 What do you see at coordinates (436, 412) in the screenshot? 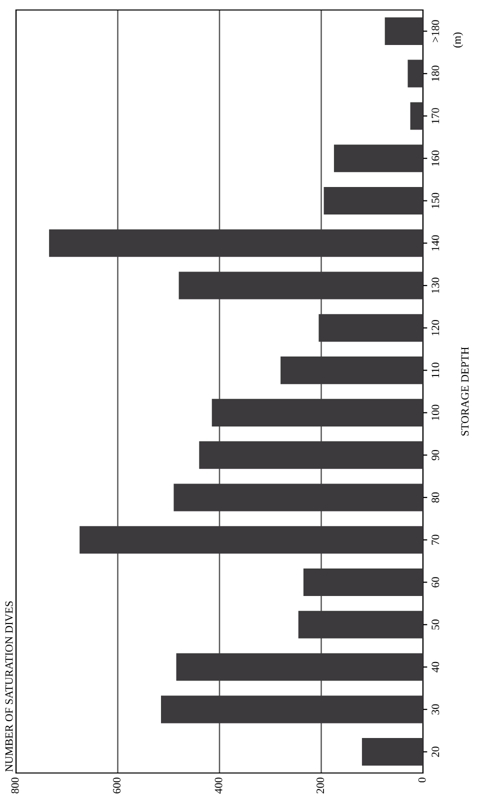
I see `y-tick-label: 100` at bounding box center [436, 412].